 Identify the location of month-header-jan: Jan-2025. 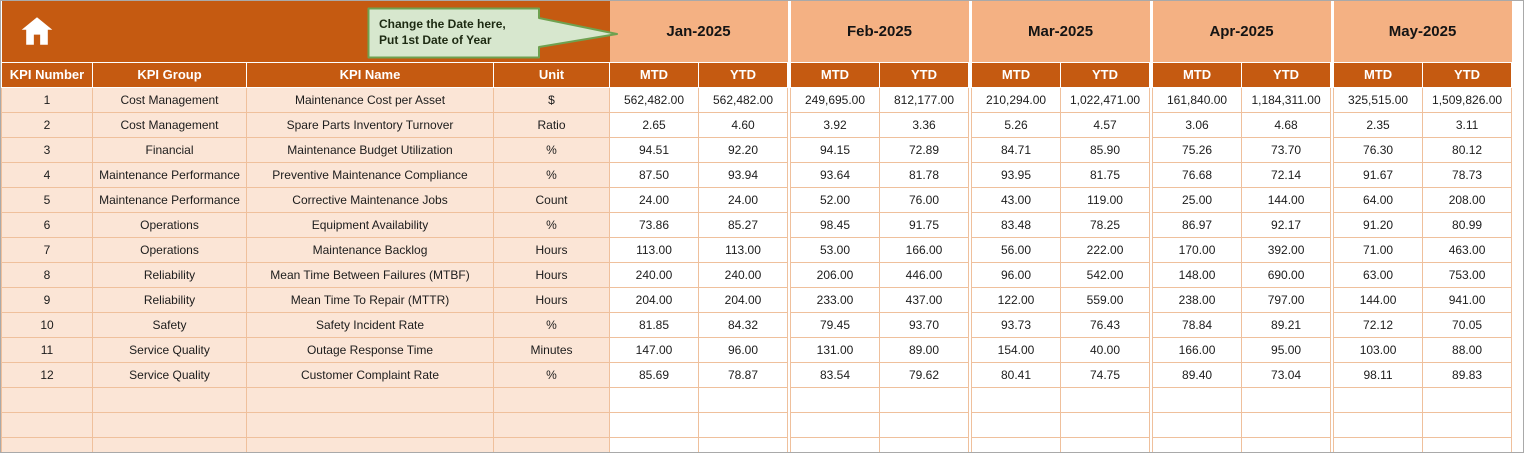
(698, 31).